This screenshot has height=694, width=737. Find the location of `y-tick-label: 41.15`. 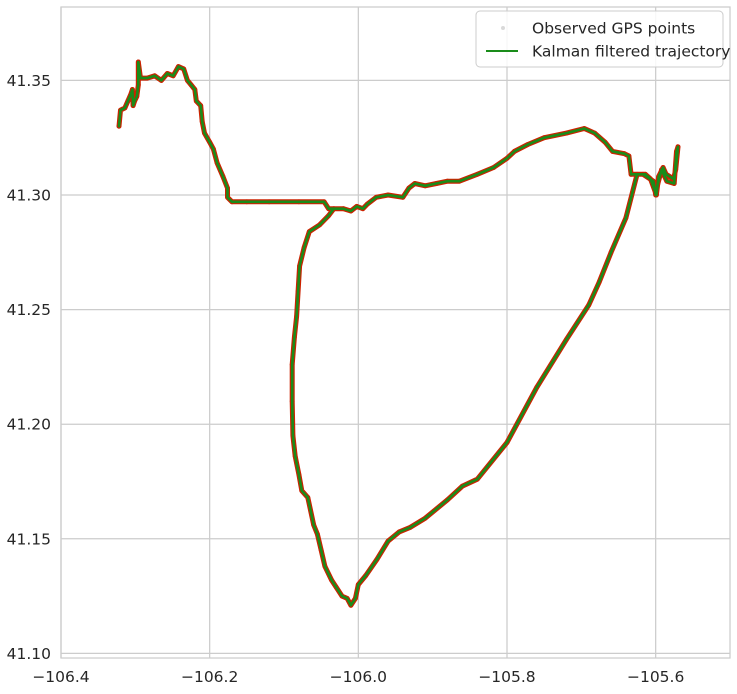

y-tick-label: 41.15 is located at coordinates (29, 539).